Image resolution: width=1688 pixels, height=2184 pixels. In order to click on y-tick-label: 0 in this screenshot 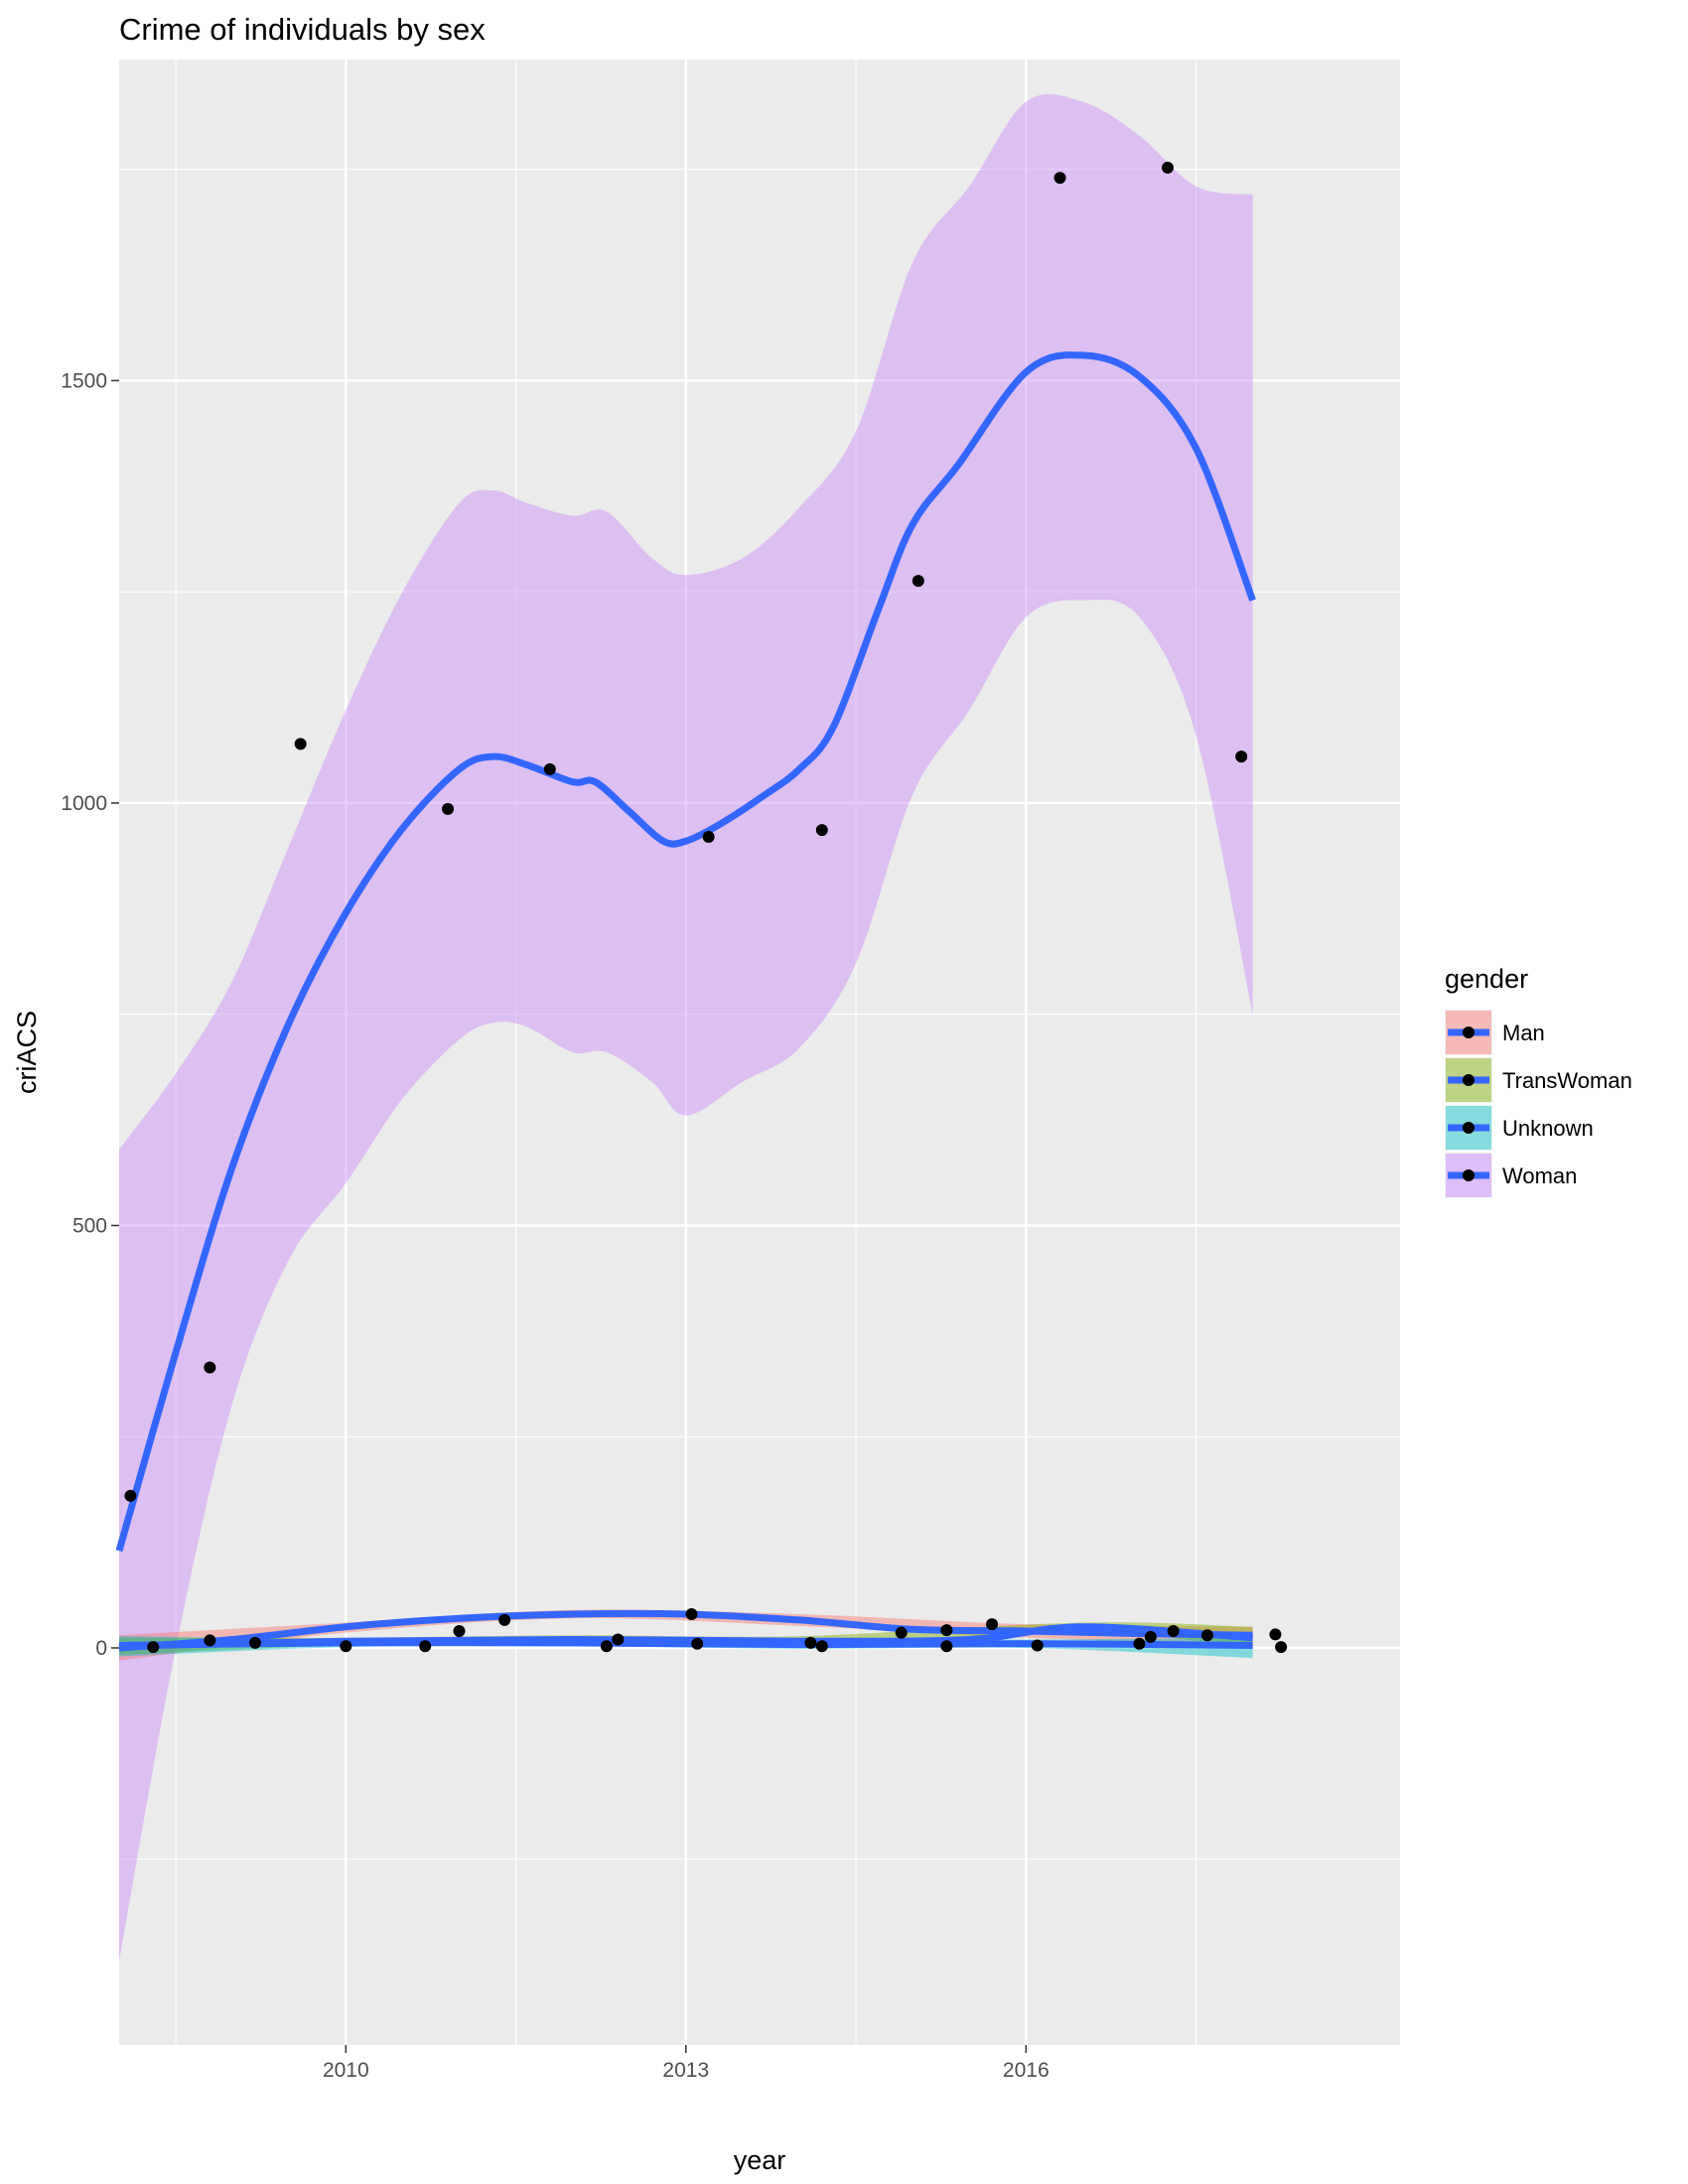, I will do `click(101, 1648)`.